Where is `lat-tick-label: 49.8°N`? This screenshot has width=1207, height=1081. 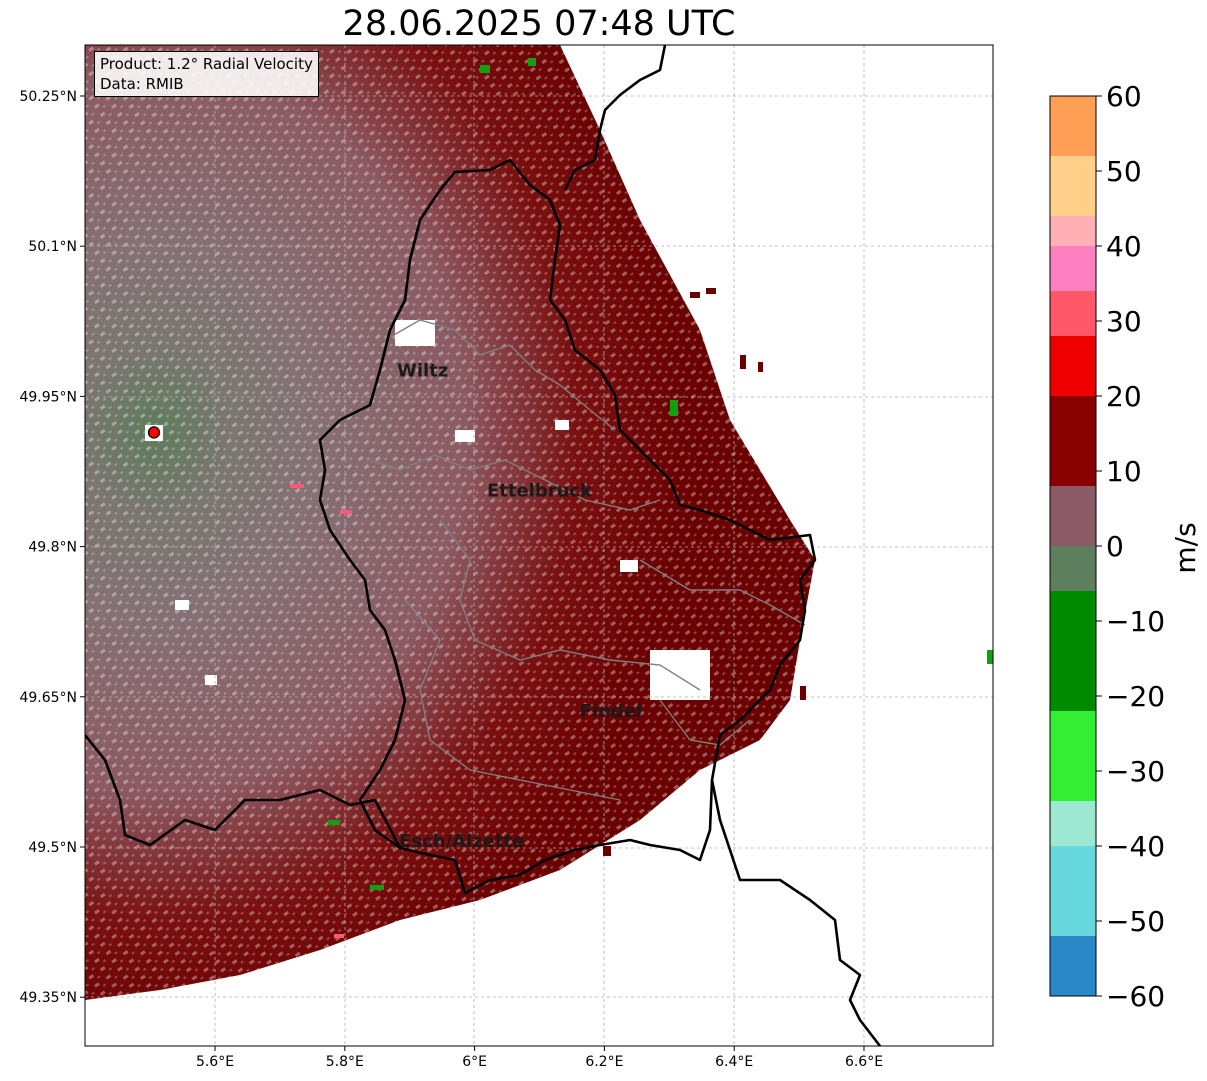
lat-tick-label: 49.8°N is located at coordinates (52, 548).